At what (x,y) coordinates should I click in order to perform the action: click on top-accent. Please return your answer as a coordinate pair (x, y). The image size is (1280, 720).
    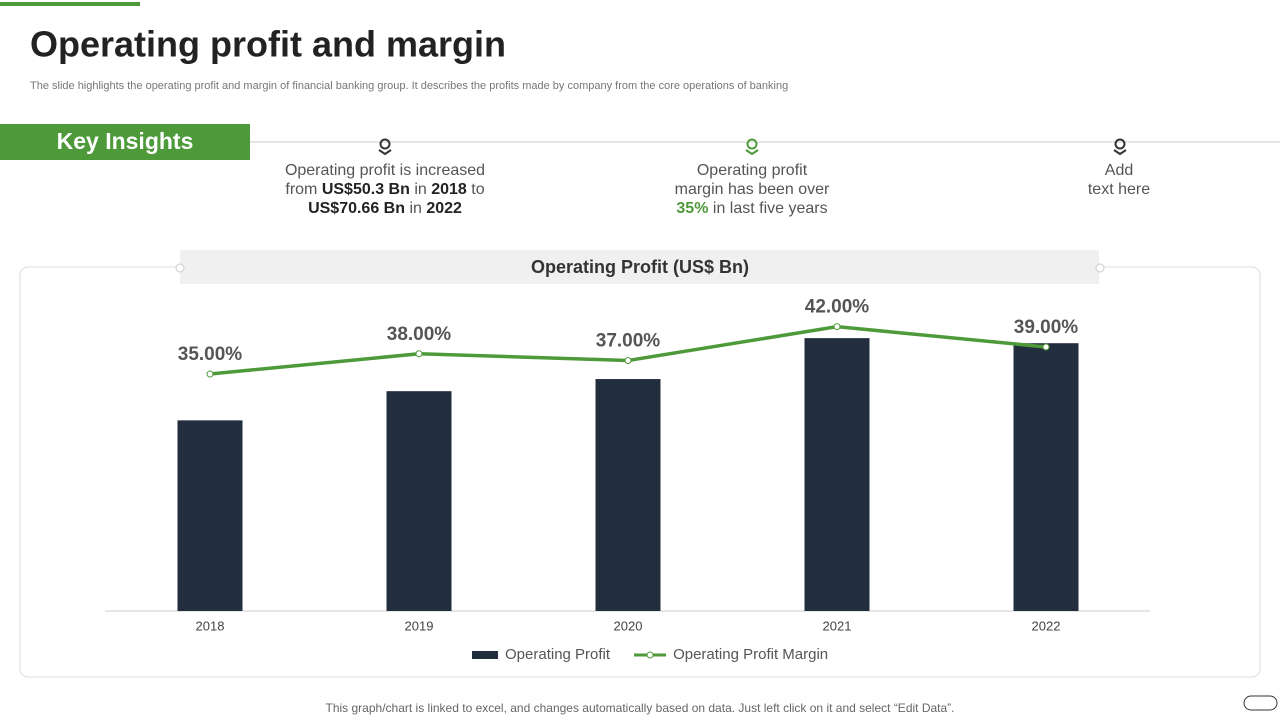
    Looking at the image, I should click on (70, 4).